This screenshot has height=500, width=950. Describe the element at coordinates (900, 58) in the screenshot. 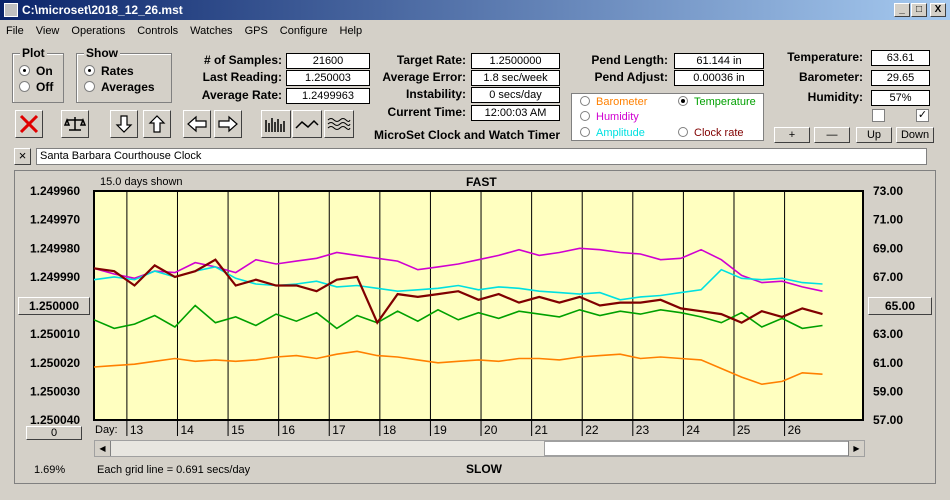

I see `temperature-field: 63.61` at that location.